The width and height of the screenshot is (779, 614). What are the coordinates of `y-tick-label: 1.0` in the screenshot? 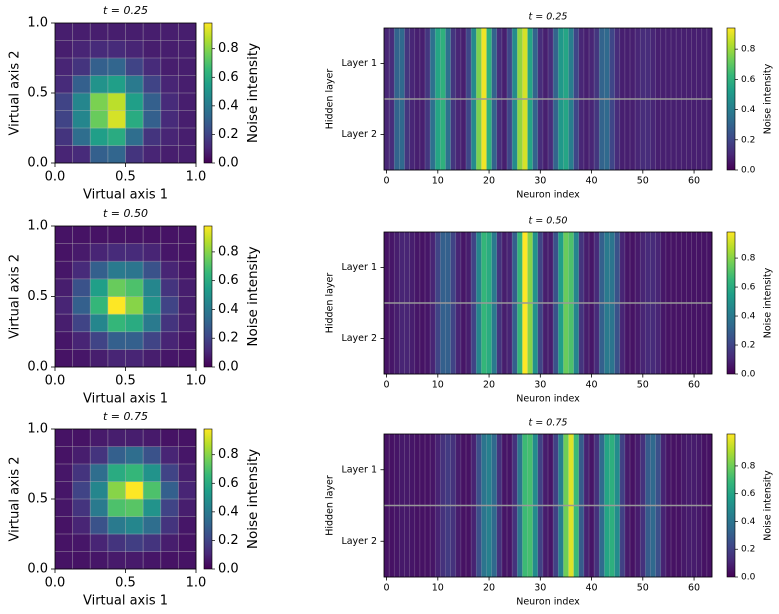 It's located at (37, 23).